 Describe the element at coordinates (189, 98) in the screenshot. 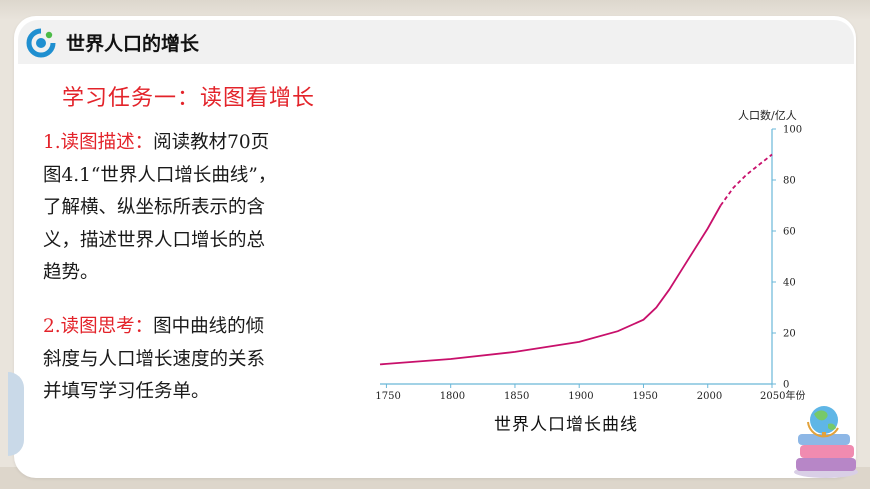

I see `task-heading: 学习任务一：读图看增长` at that location.